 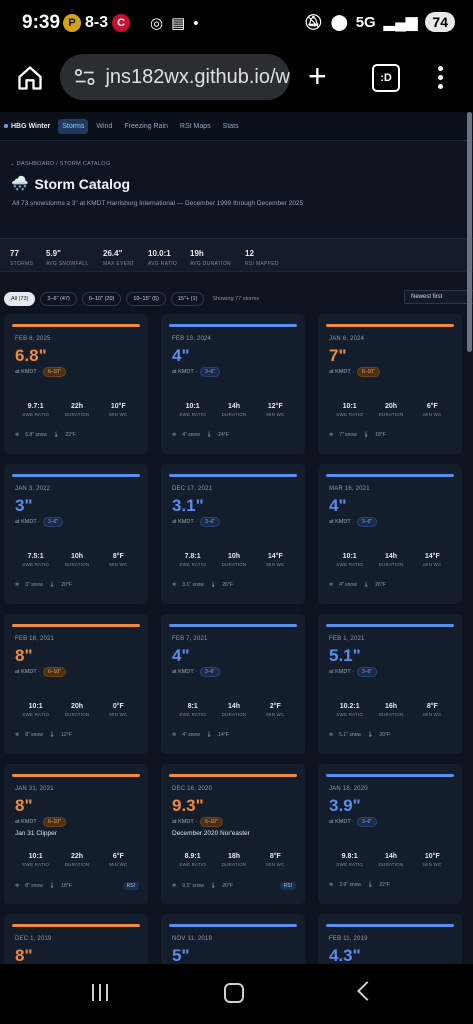 I want to click on metric-ratio: 10:1 SWE RATIO, so click(x=192, y=410).